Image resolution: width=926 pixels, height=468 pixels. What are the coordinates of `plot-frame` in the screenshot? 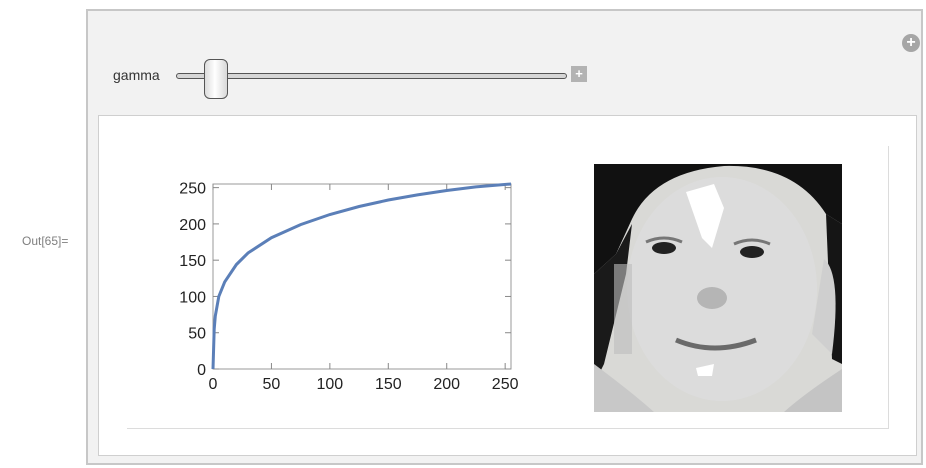 It's located at (362, 276).